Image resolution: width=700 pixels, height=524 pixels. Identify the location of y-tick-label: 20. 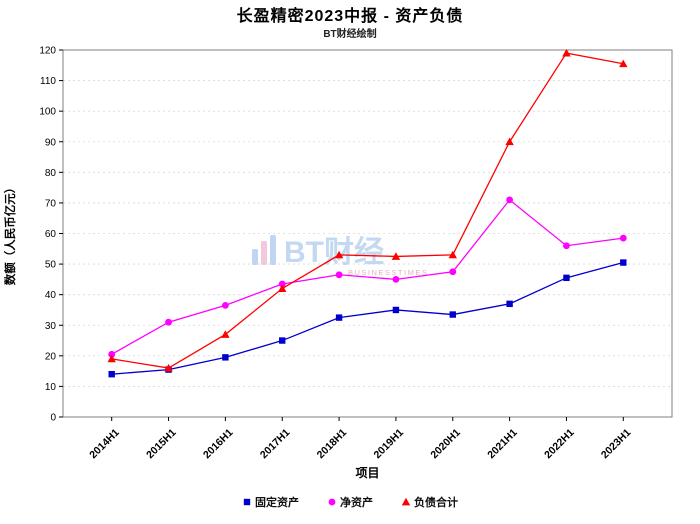
(51, 356).